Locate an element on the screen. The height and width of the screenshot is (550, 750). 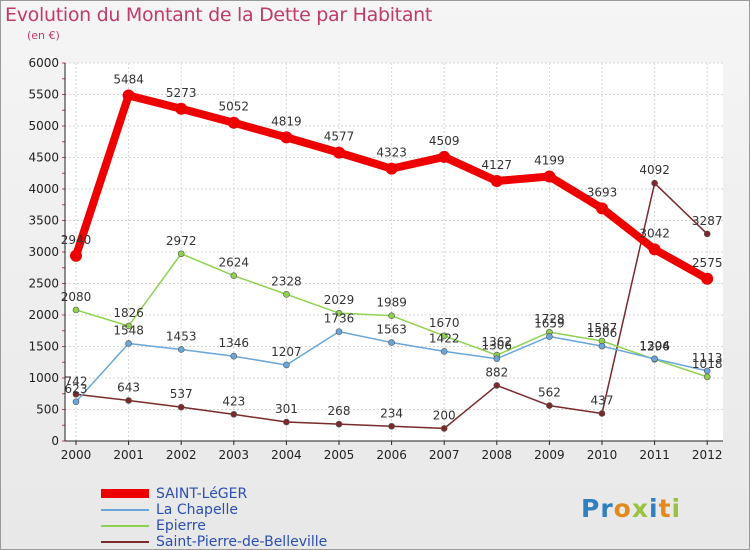
data-label: 1736 is located at coordinates (339, 319).